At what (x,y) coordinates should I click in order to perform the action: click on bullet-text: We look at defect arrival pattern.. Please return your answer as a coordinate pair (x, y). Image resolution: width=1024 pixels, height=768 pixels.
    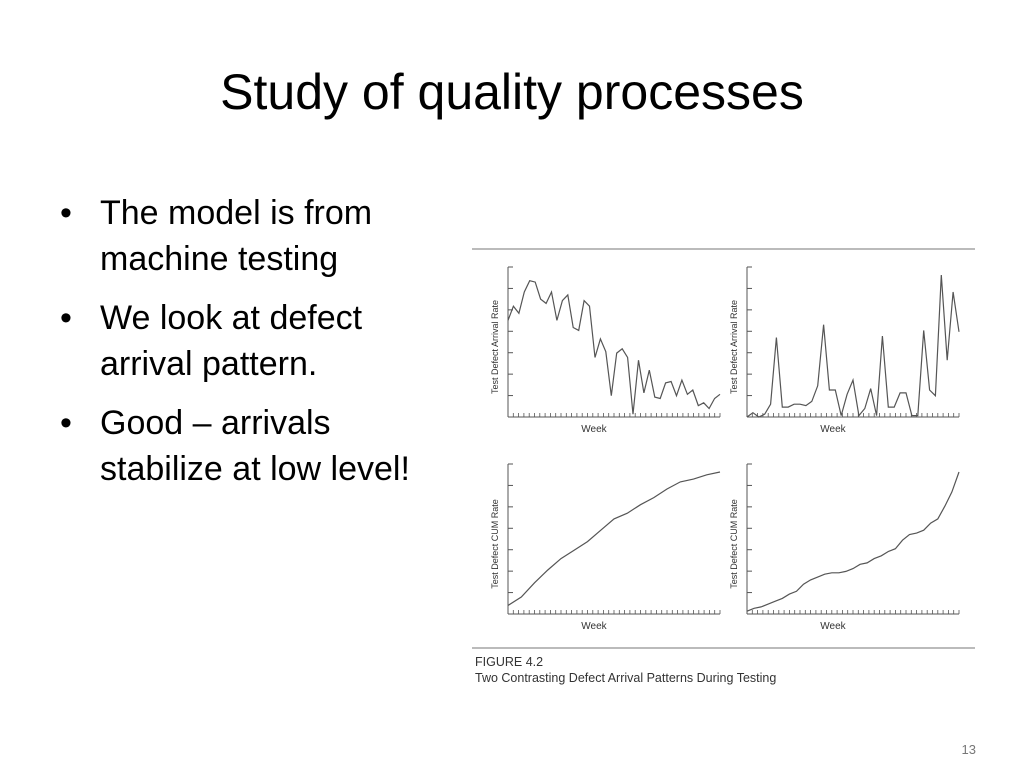
    Looking at the image, I should click on (231, 341).